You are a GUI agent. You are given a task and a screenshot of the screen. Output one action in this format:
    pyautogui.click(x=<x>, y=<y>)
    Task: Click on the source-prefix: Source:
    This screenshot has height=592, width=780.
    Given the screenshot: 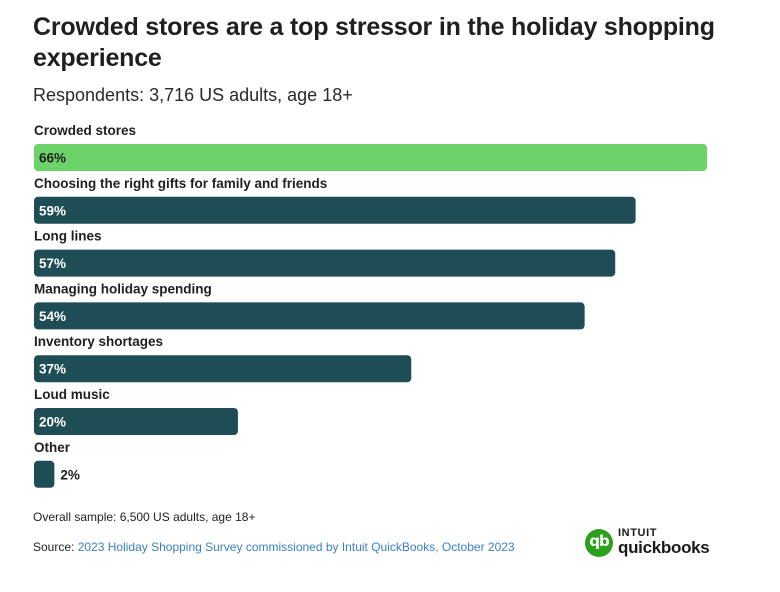 What is the action you would take?
    pyautogui.click(x=55, y=547)
    